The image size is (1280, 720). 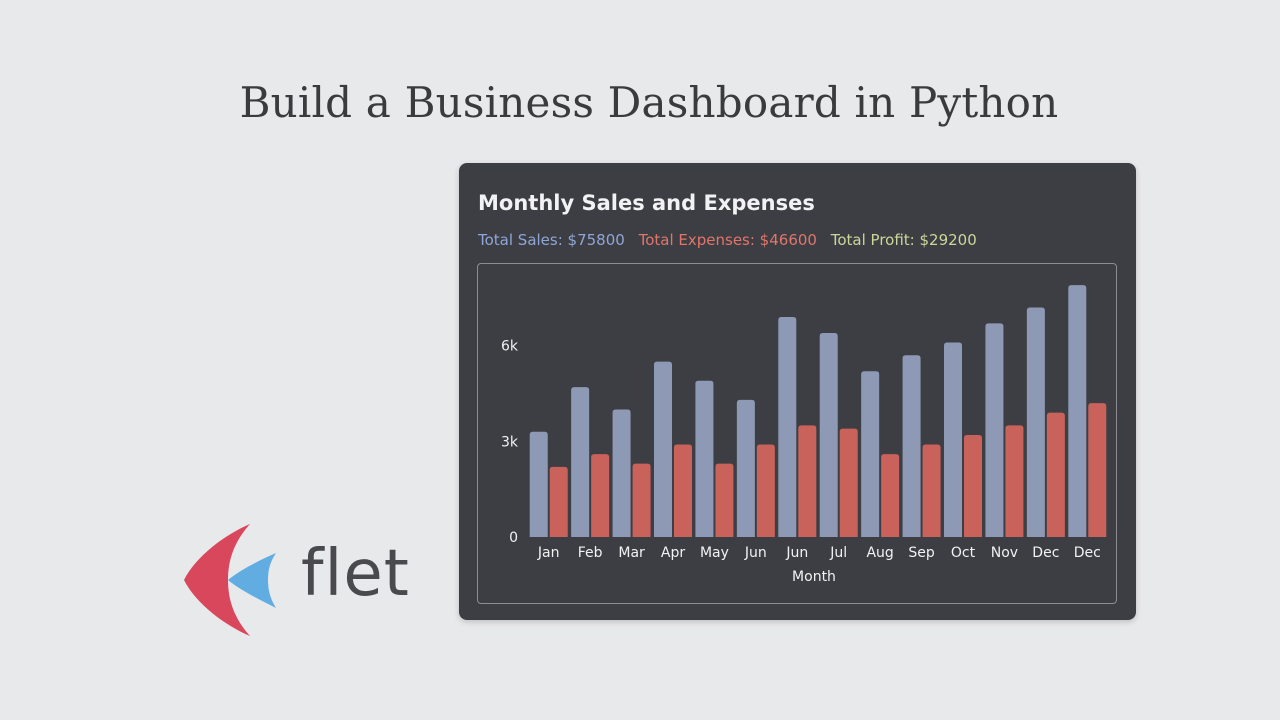 What do you see at coordinates (649, 102) in the screenshot?
I see `page-title: Build a Business Dashboard in Python` at bounding box center [649, 102].